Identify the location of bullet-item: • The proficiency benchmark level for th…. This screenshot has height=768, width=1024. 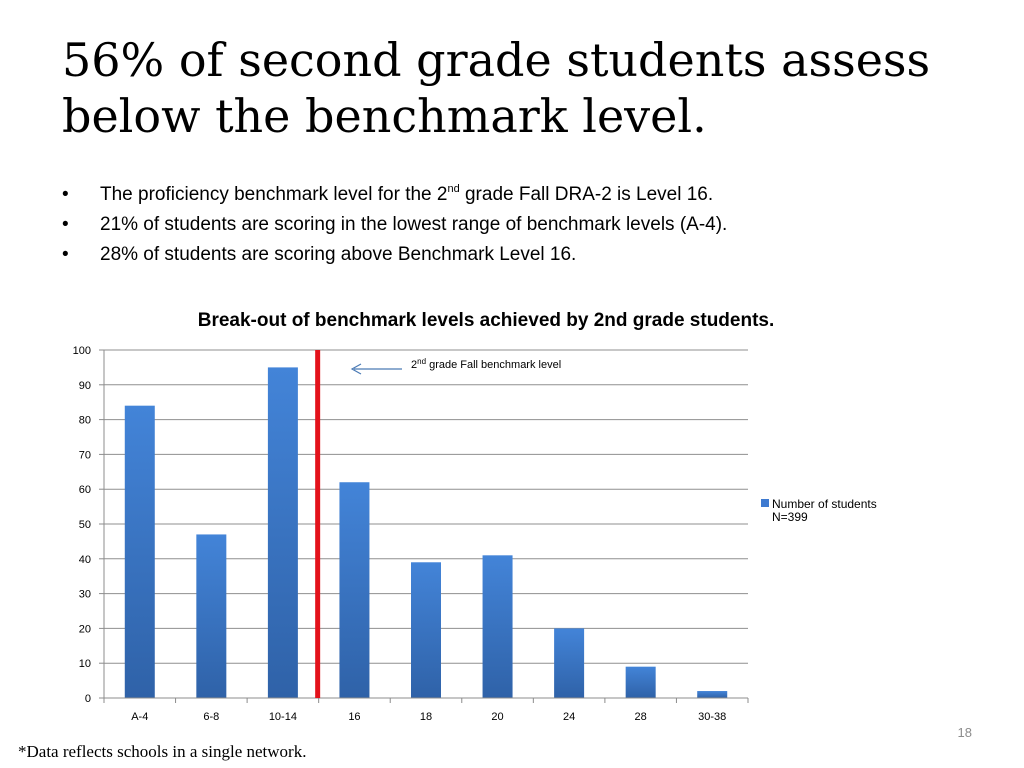
(518, 195).